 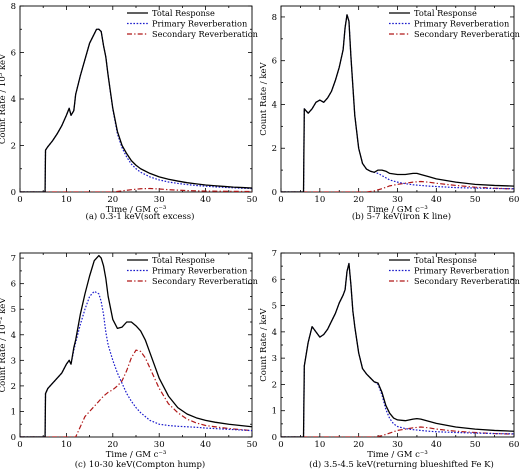 What do you see at coordinates (401, 216) in the screenshot?
I see `panel-caption: (b) 5-7 keV(iron K line)` at bounding box center [401, 216].